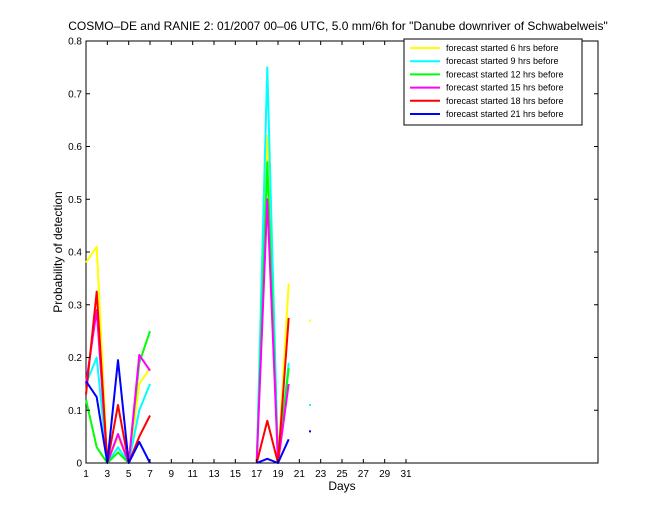  I want to click on legend-item: forecast started 18 hrs before, so click(487, 101).